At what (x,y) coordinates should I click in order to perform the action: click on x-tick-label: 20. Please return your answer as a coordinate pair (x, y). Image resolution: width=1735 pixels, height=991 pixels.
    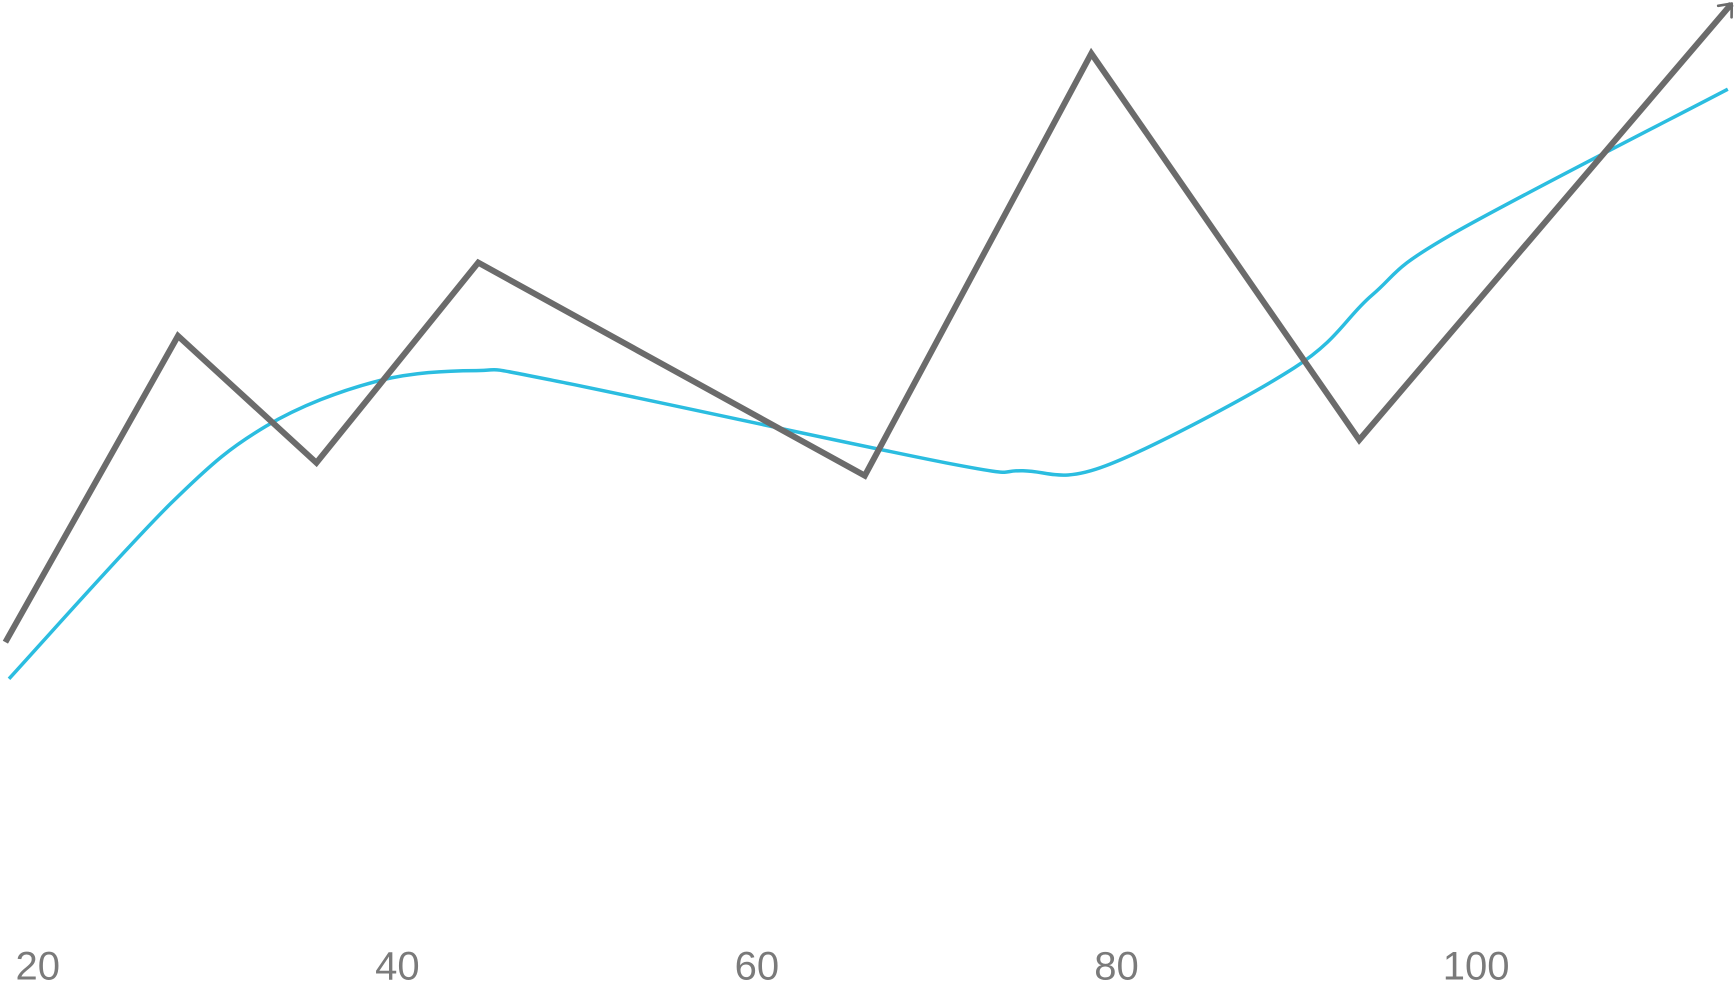
    Looking at the image, I should click on (38, 967).